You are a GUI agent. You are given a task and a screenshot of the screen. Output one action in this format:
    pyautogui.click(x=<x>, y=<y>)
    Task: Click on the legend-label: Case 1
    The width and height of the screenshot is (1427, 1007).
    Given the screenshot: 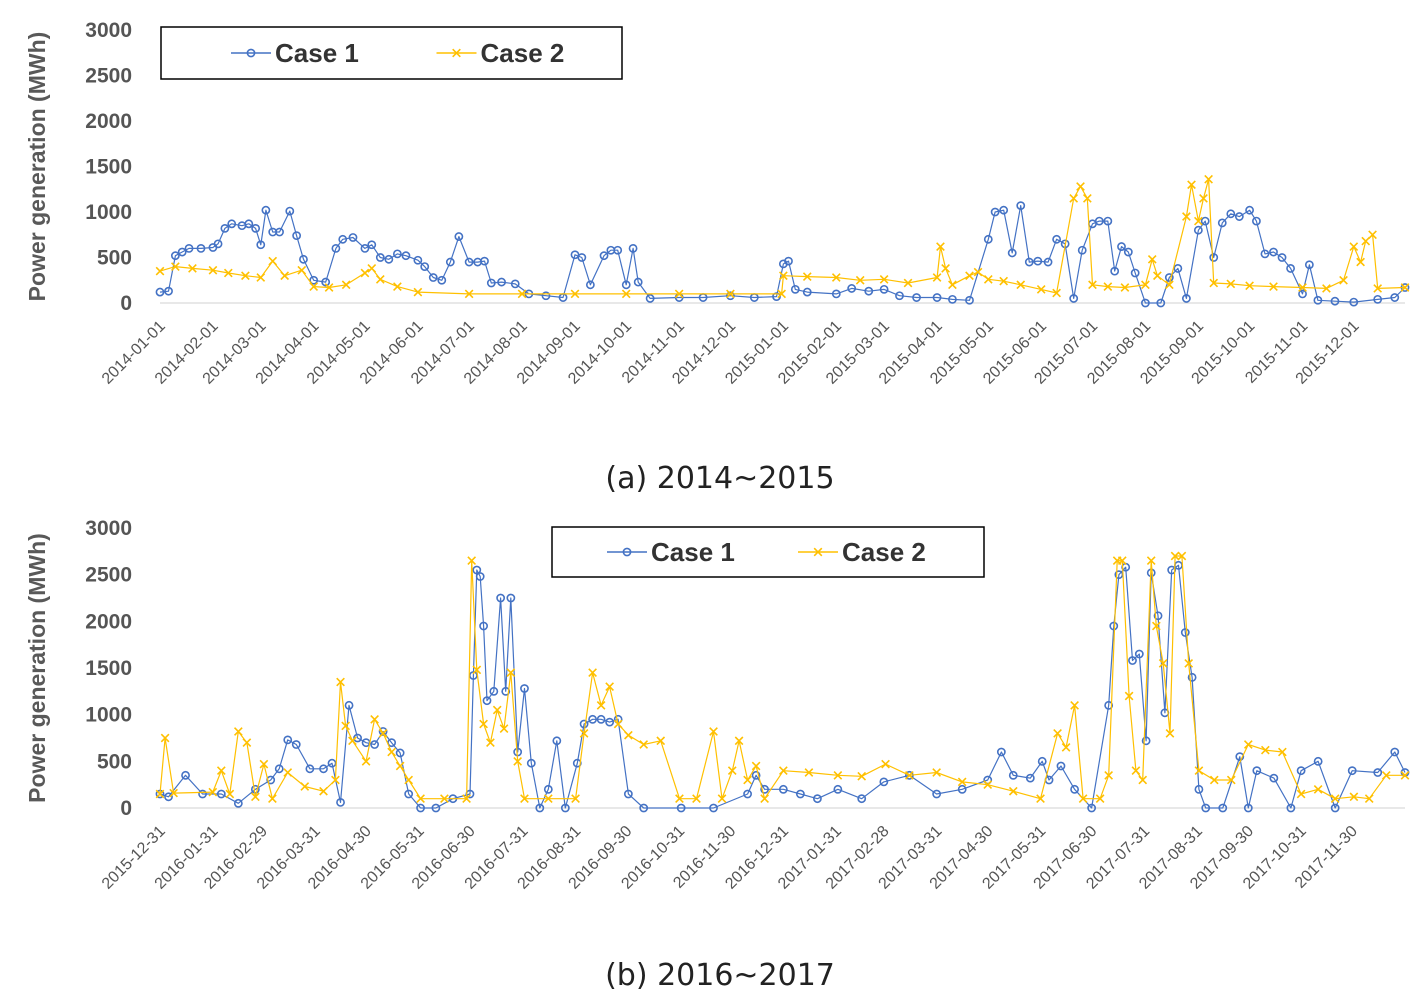 What is the action you would take?
    pyautogui.click(x=693, y=552)
    